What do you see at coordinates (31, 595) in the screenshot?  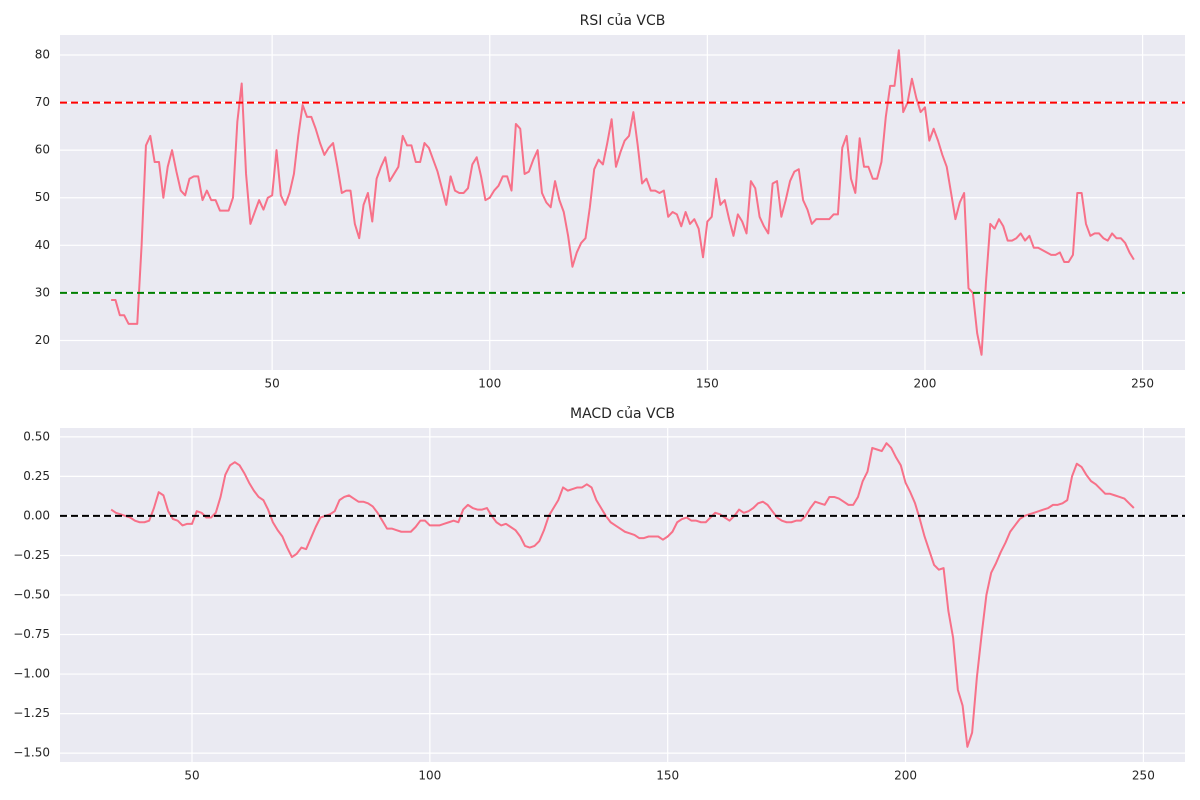 I see `y-tick-label: −0.50` at bounding box center [31, 595].